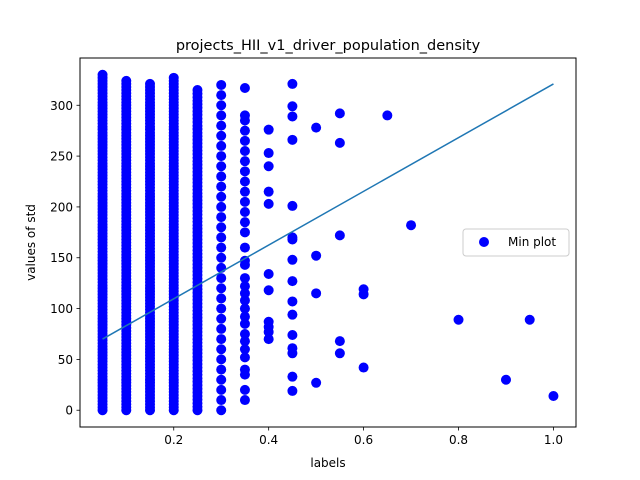  Describe the element at coordinates (61, 207) in the screenshot. I see `y-tick-label: 200` at that location.